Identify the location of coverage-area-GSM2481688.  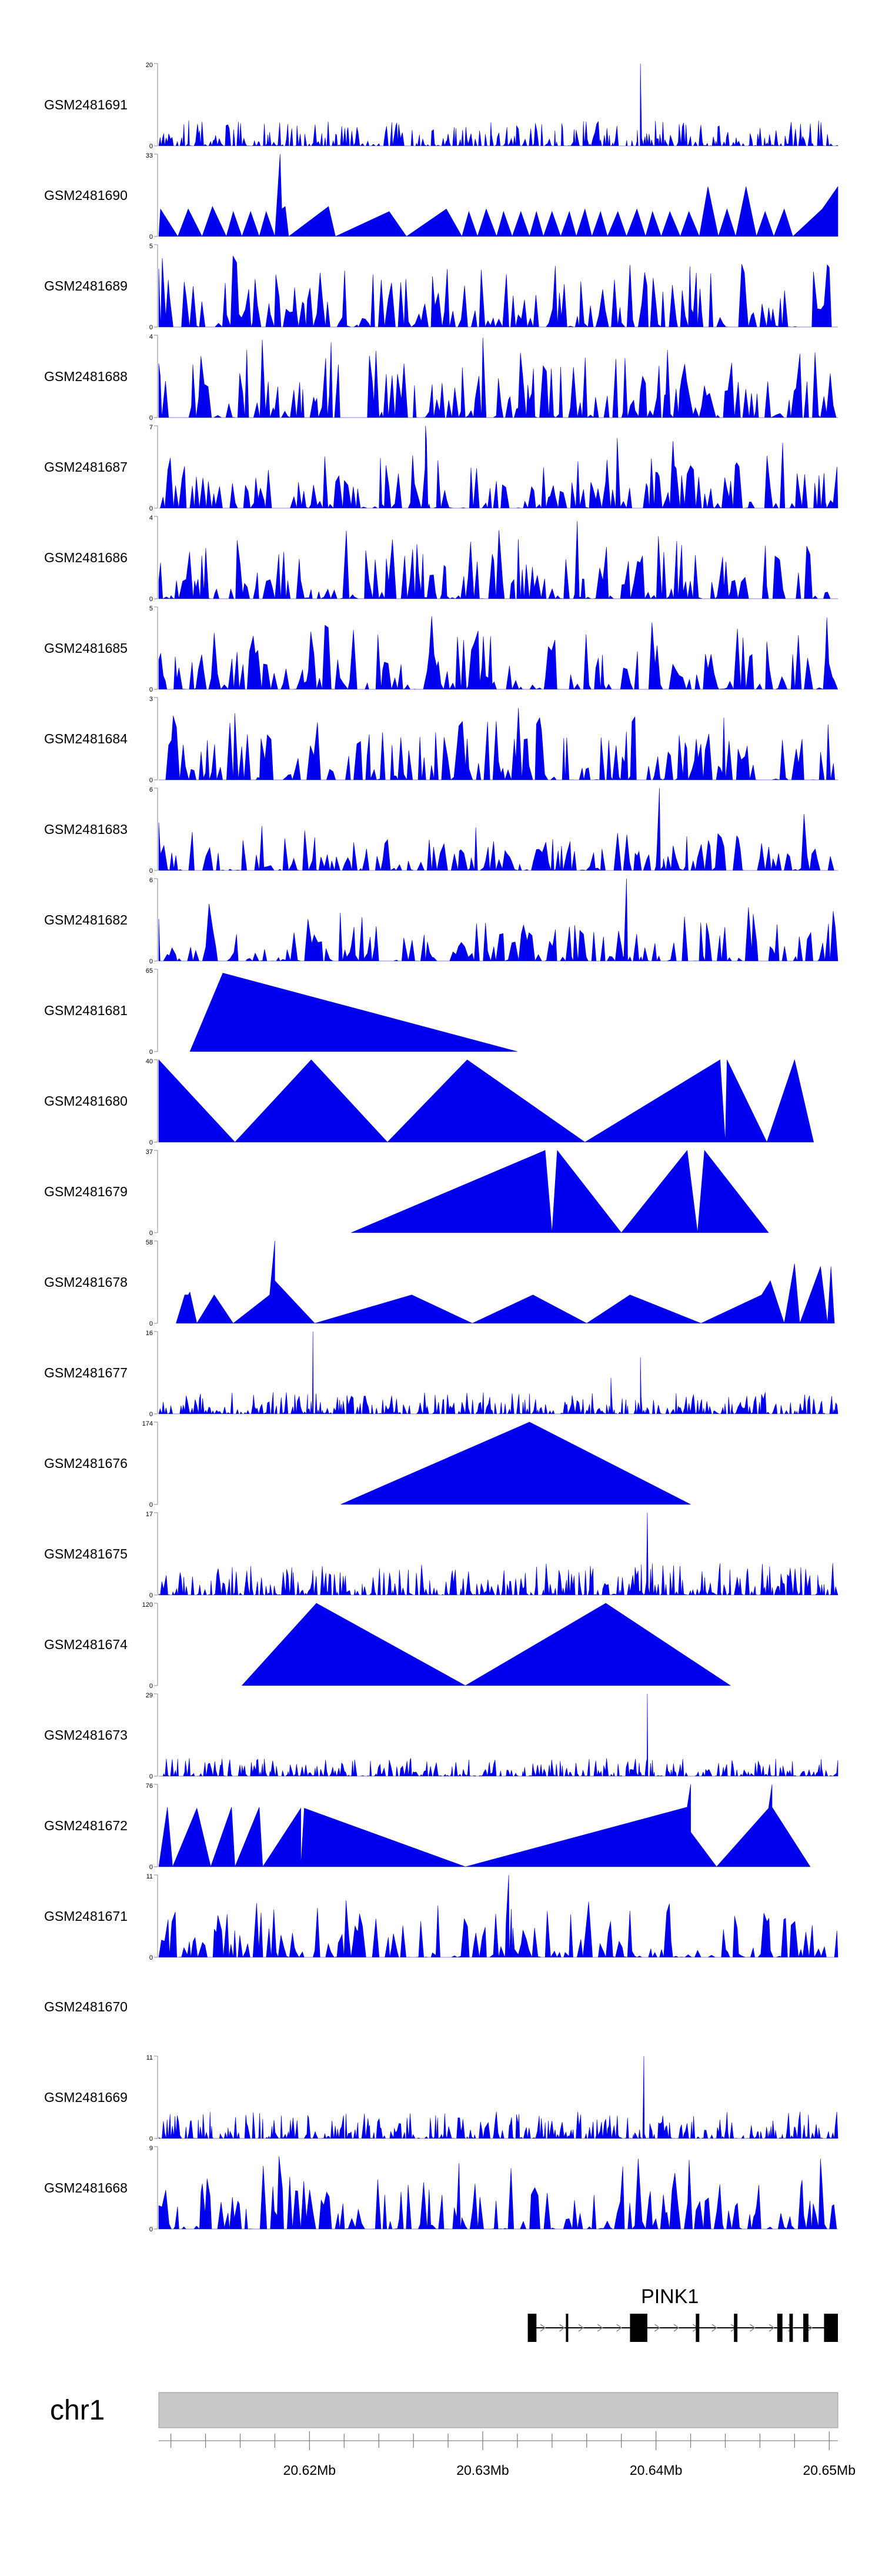
(498, 378).